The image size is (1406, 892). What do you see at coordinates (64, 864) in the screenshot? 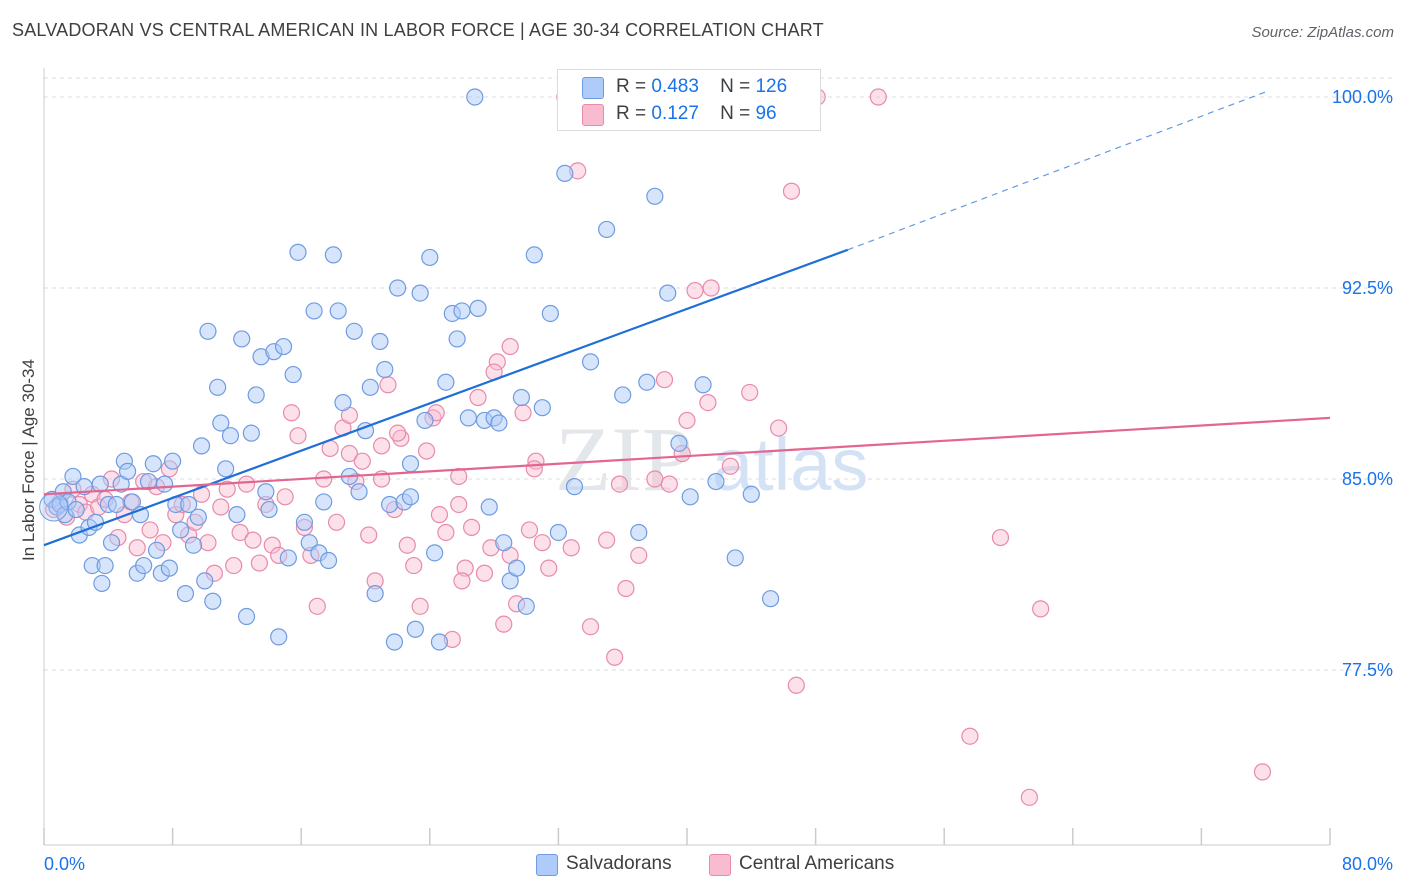
I see `x-tick-label: 0.0%` at bounding box center [64, 864].